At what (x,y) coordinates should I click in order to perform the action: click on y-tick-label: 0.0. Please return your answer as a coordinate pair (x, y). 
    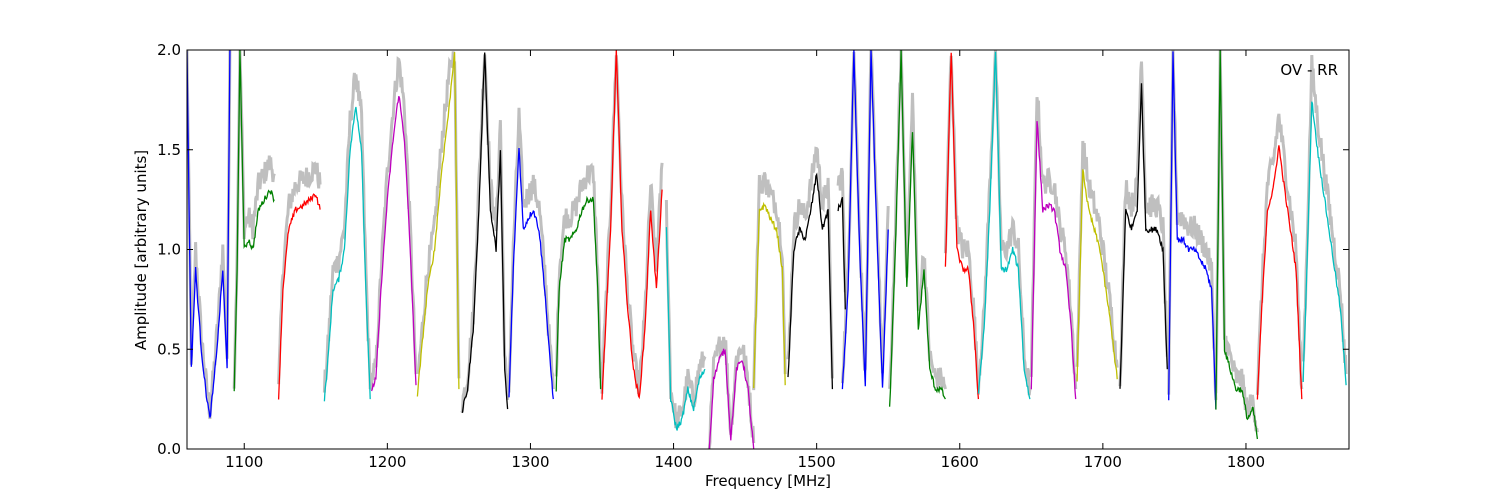
    Looking at the image, I should click on (169, 449).